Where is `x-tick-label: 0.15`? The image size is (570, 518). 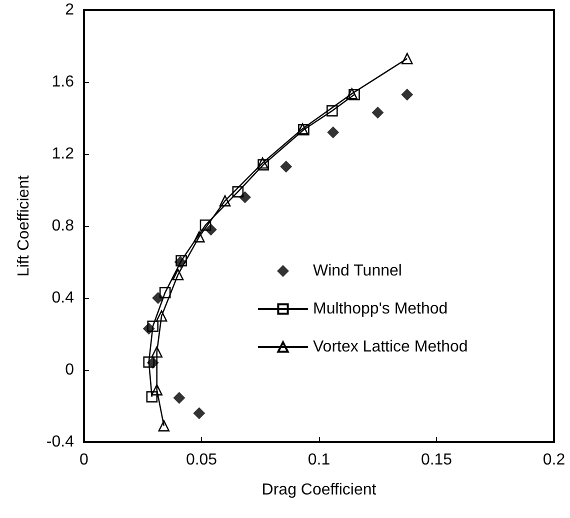
x-tick-label: 0.15 is located at coordinates (436, 460).